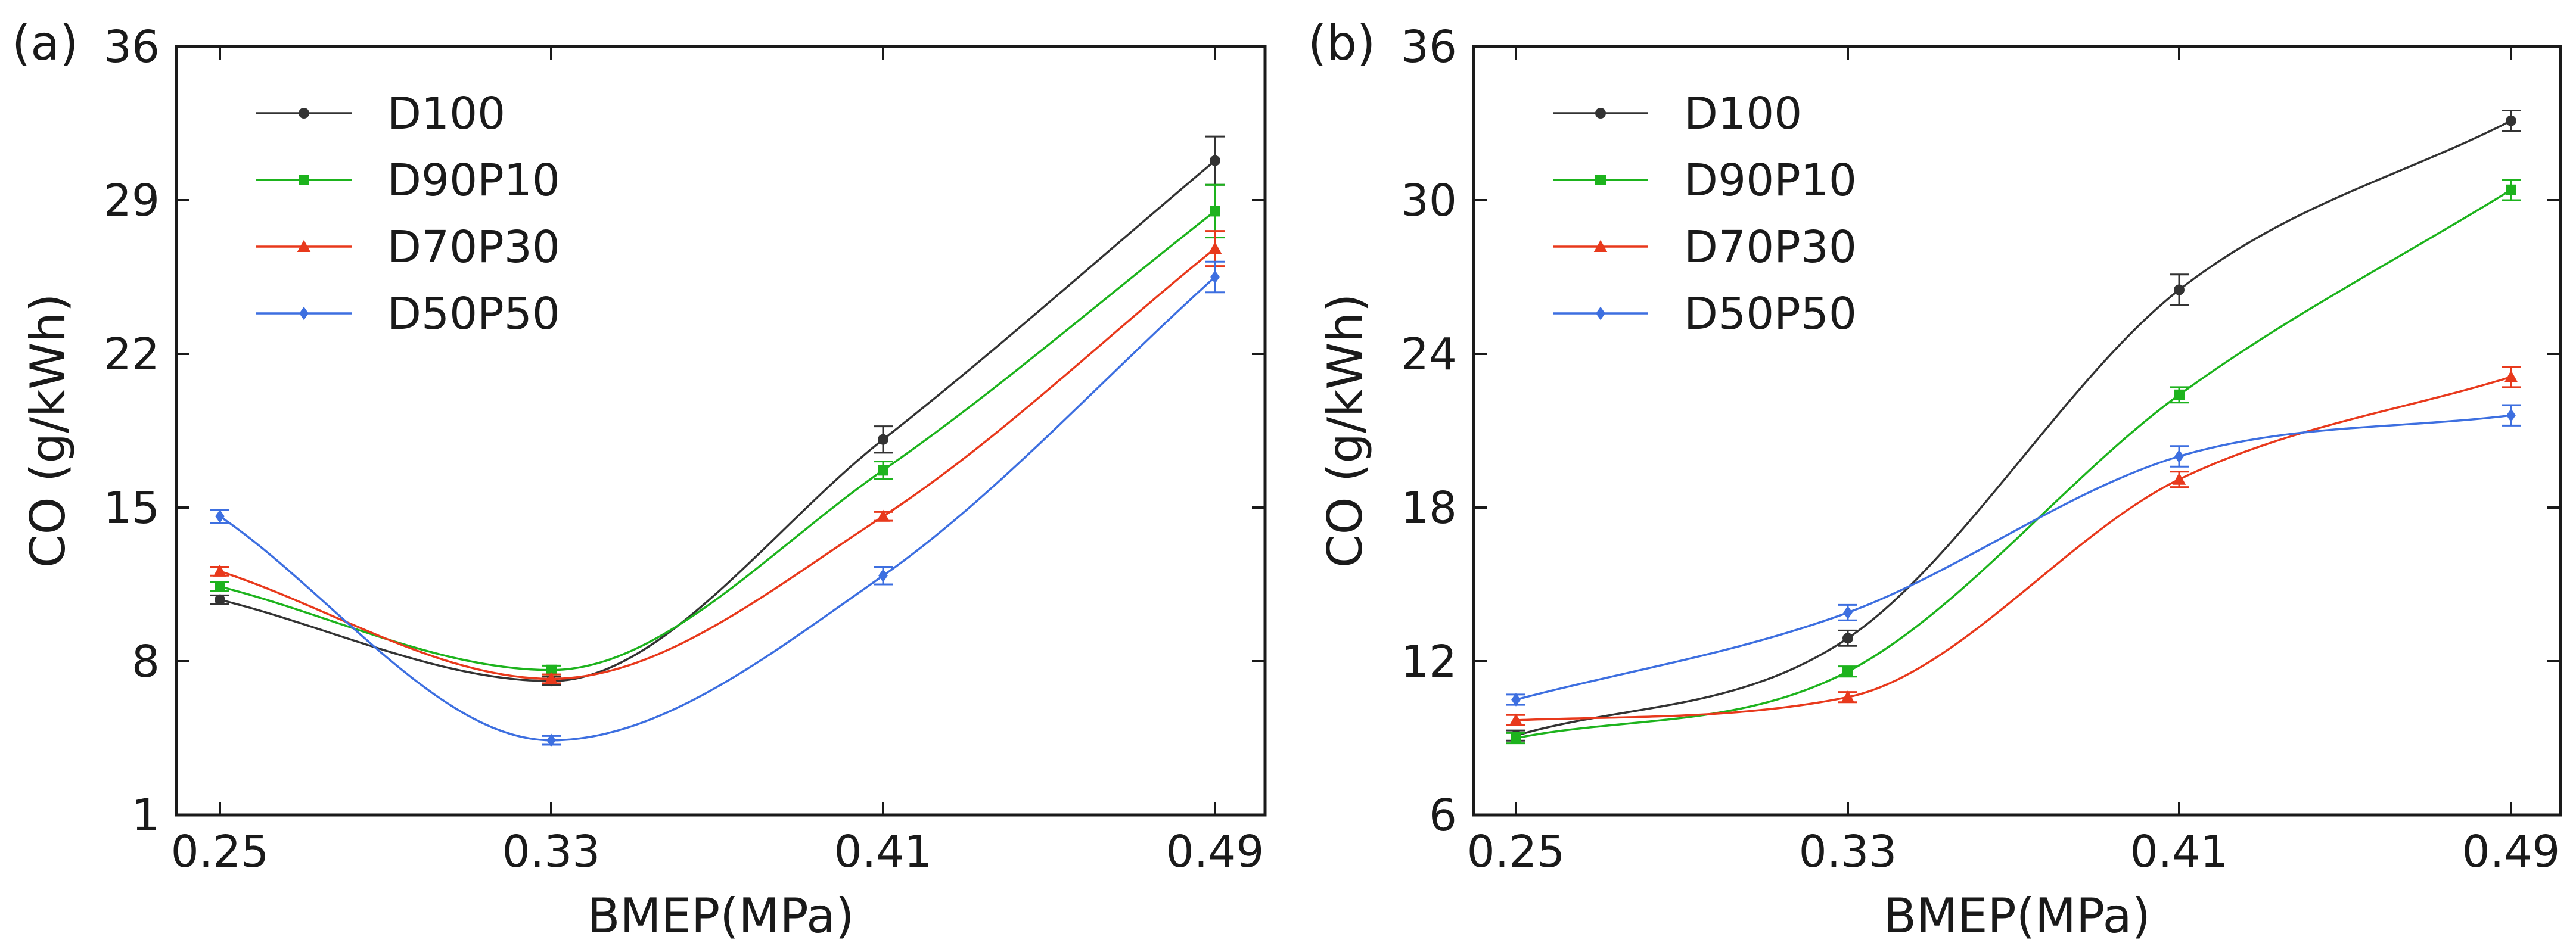 This screenshot has height=949, width=2576. I want to click on y-tick-label: 15, so click(132, 508).